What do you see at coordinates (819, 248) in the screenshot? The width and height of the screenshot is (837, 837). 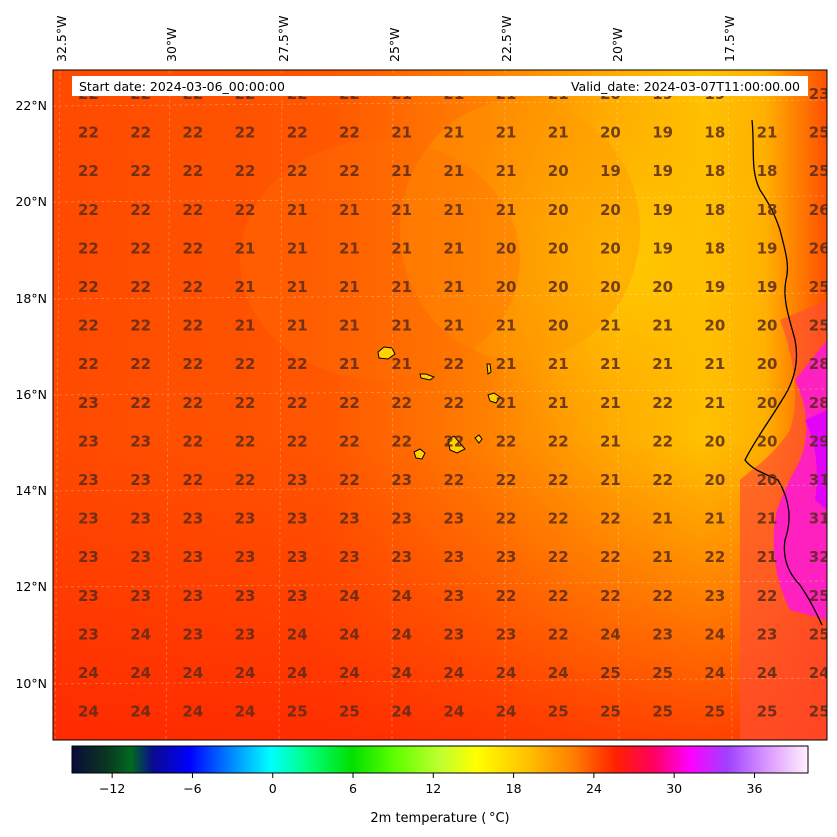 I see `grid-value: 26` at bounding box center [819, 248].